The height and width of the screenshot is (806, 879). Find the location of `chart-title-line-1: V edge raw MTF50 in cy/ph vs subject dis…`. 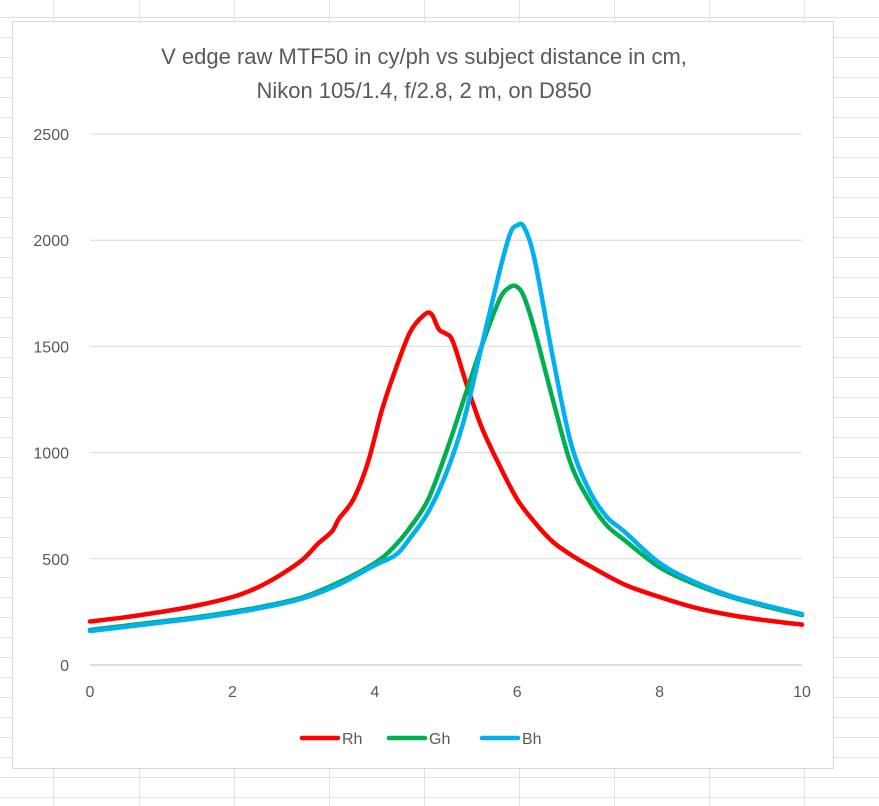

chart-title-line-1: V edge raw MTF50 in cy/ph vs subject dis… is located at coordinates (424, 56).